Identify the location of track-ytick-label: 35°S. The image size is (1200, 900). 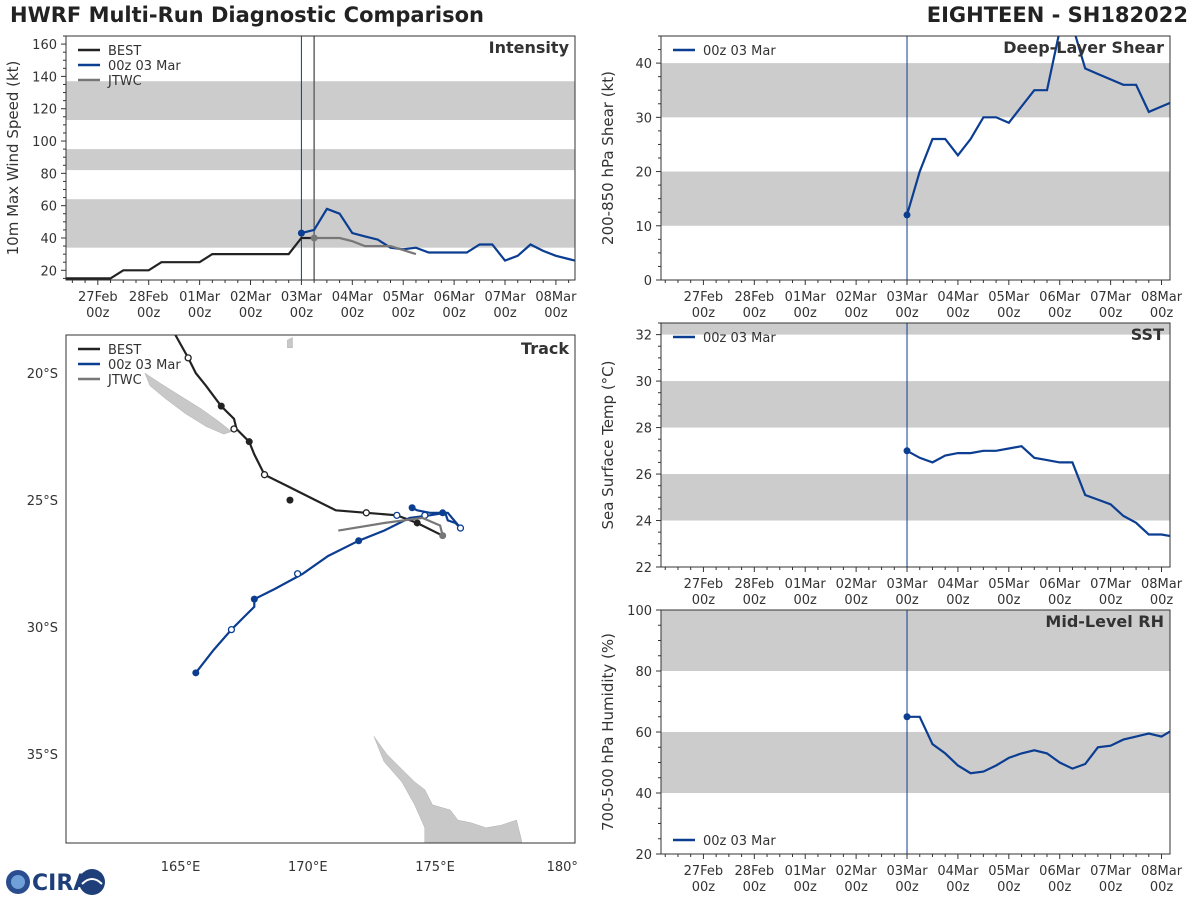
(42, 755).